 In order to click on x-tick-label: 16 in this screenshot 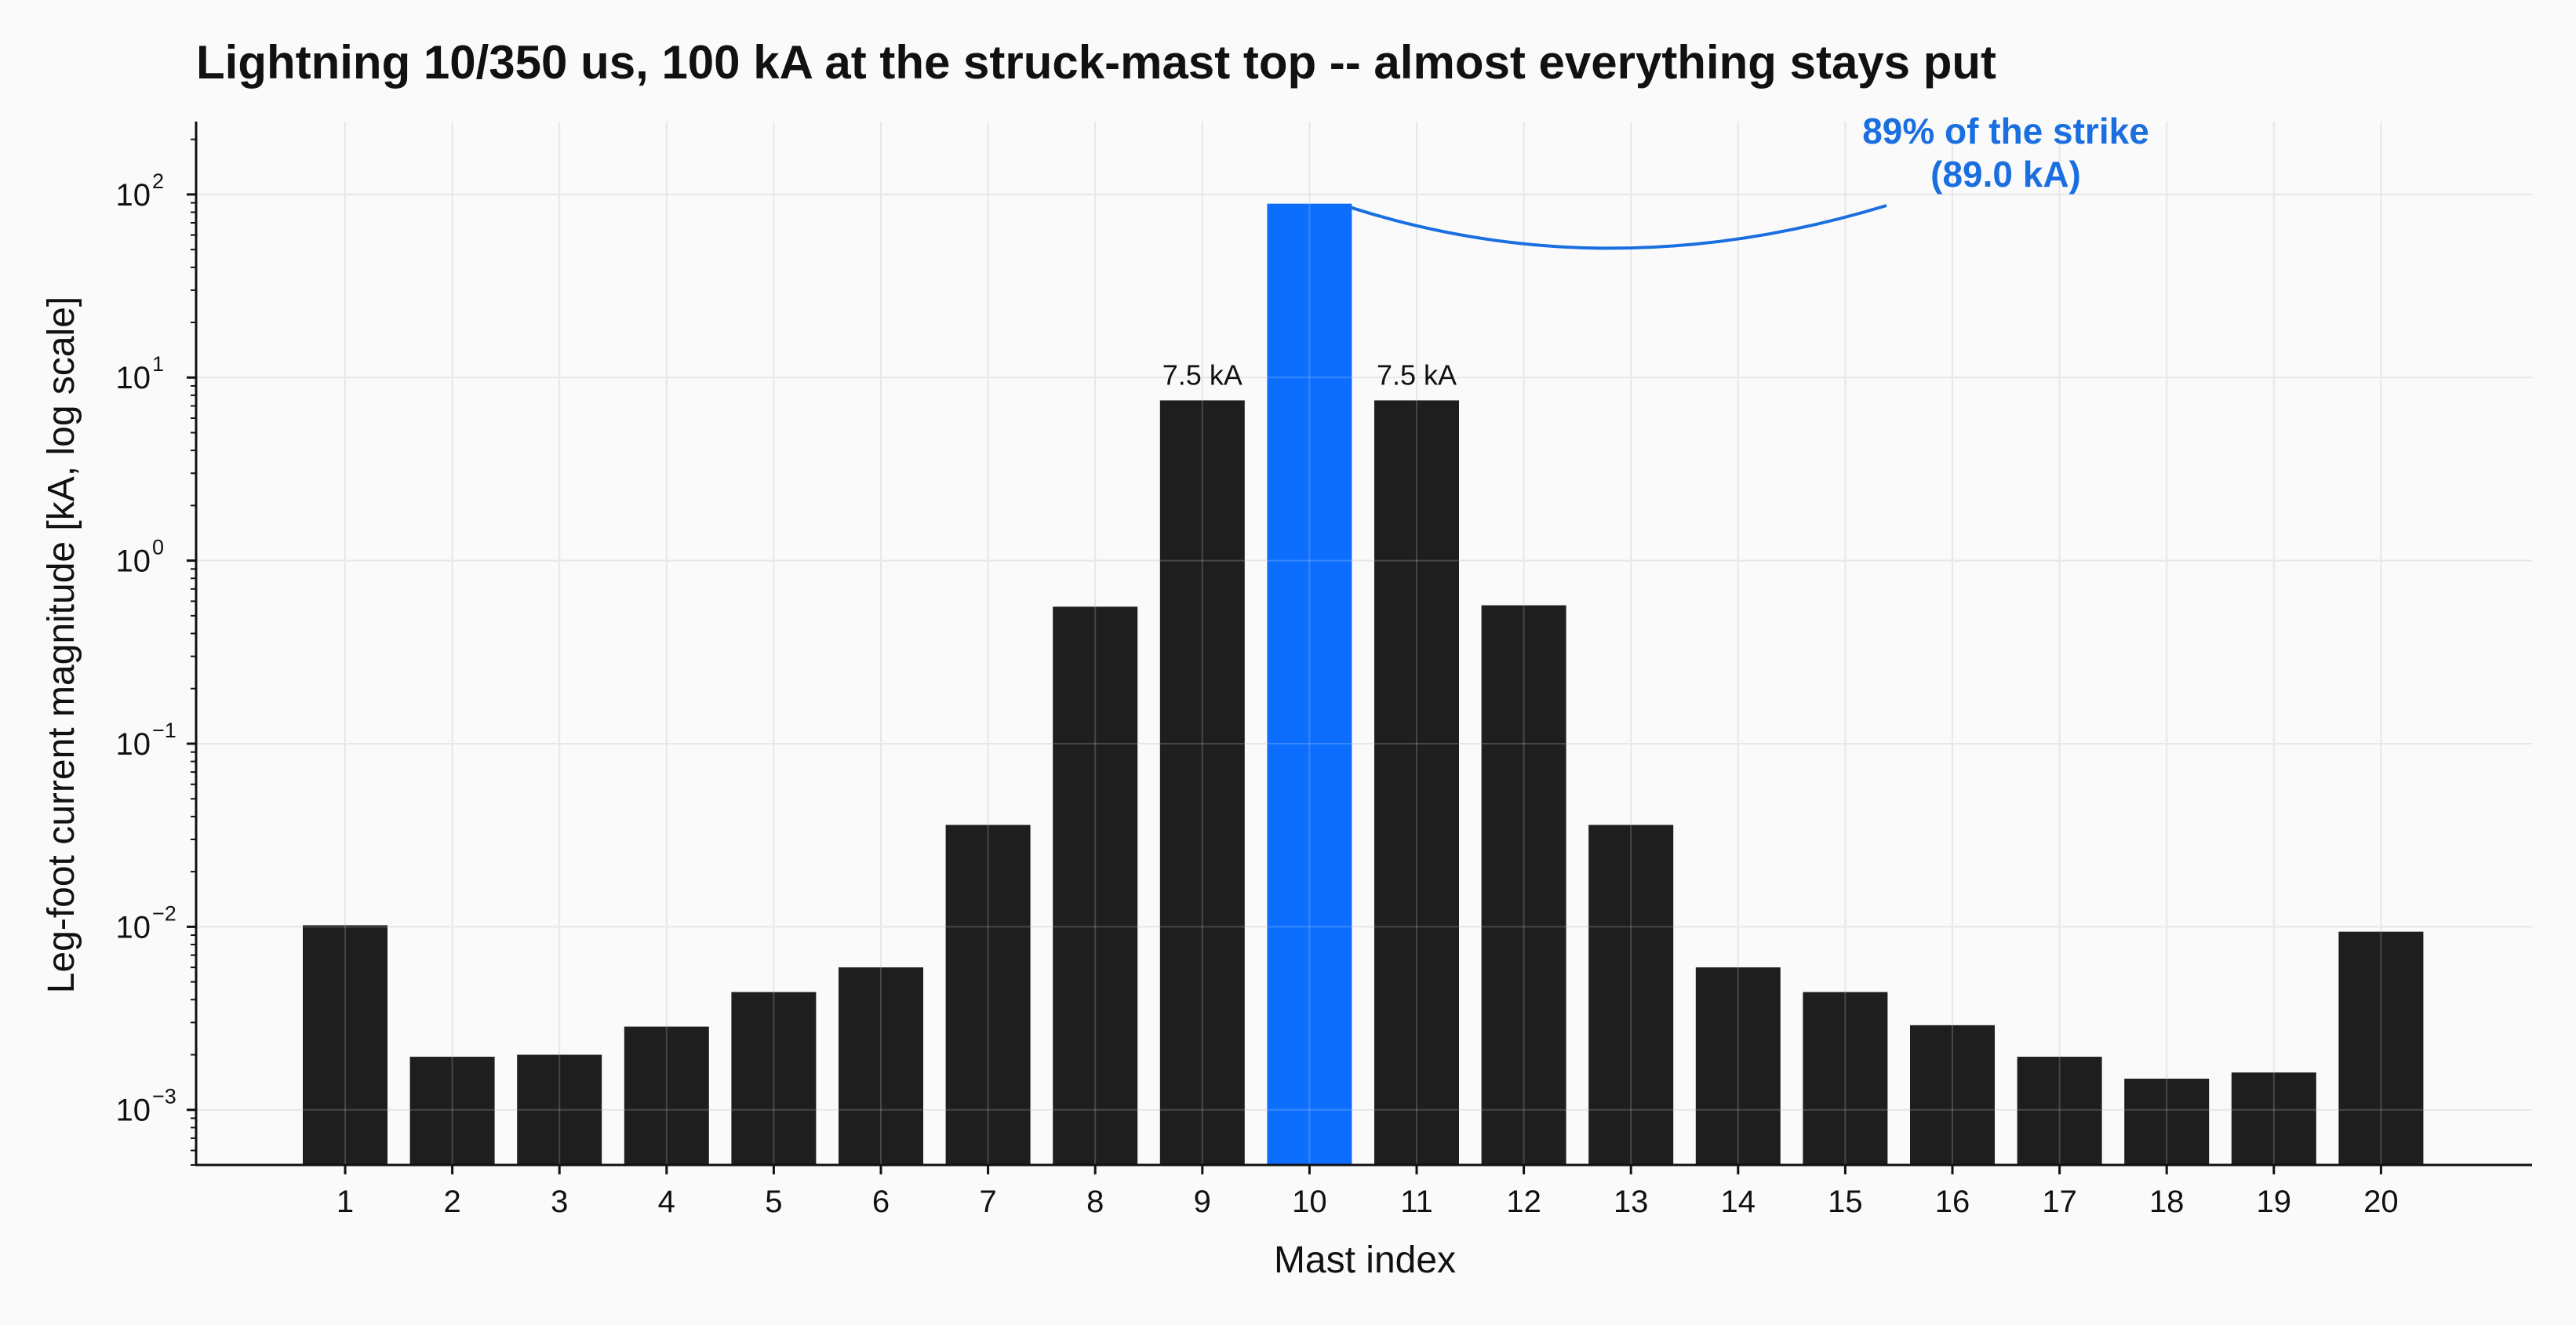, I will do `click(1953, 1202)`.